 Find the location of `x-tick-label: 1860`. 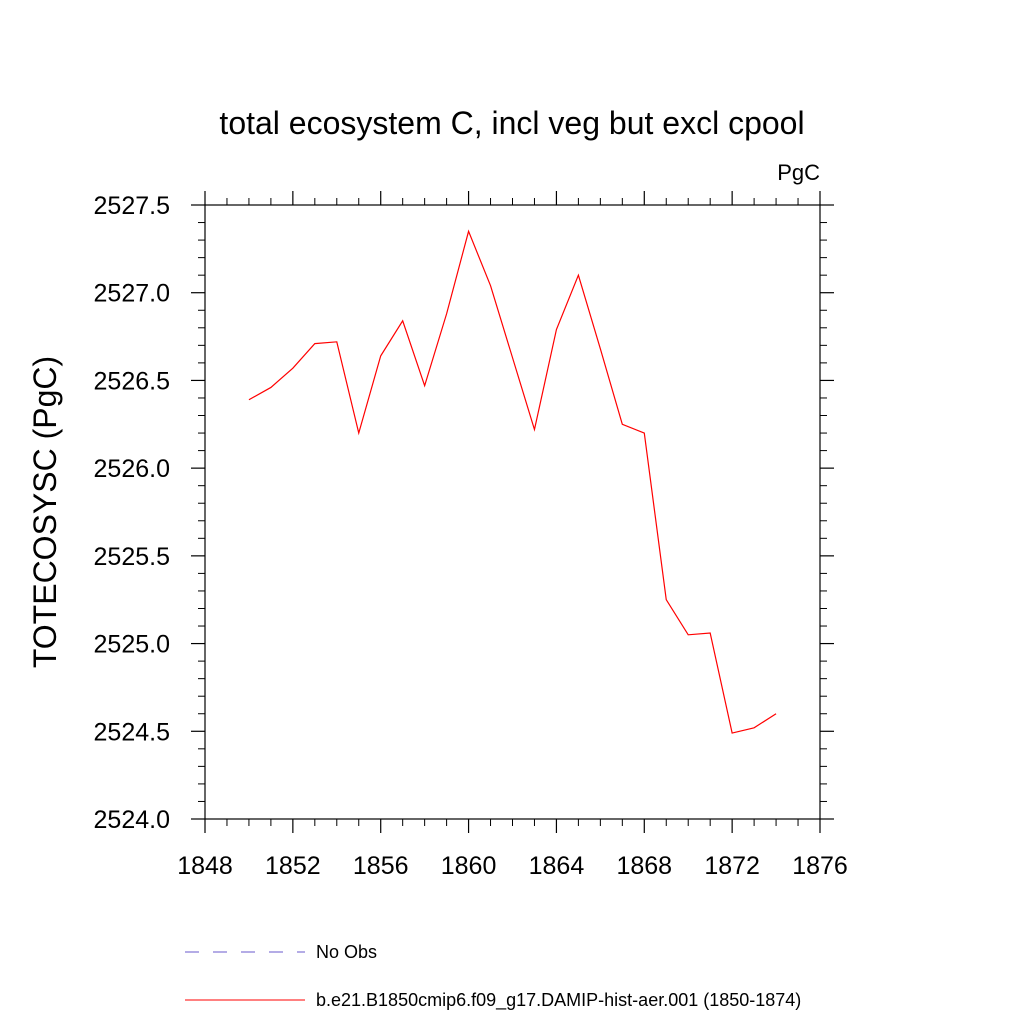

x-tick-label: 1860 is located at coordinates (469, 866).